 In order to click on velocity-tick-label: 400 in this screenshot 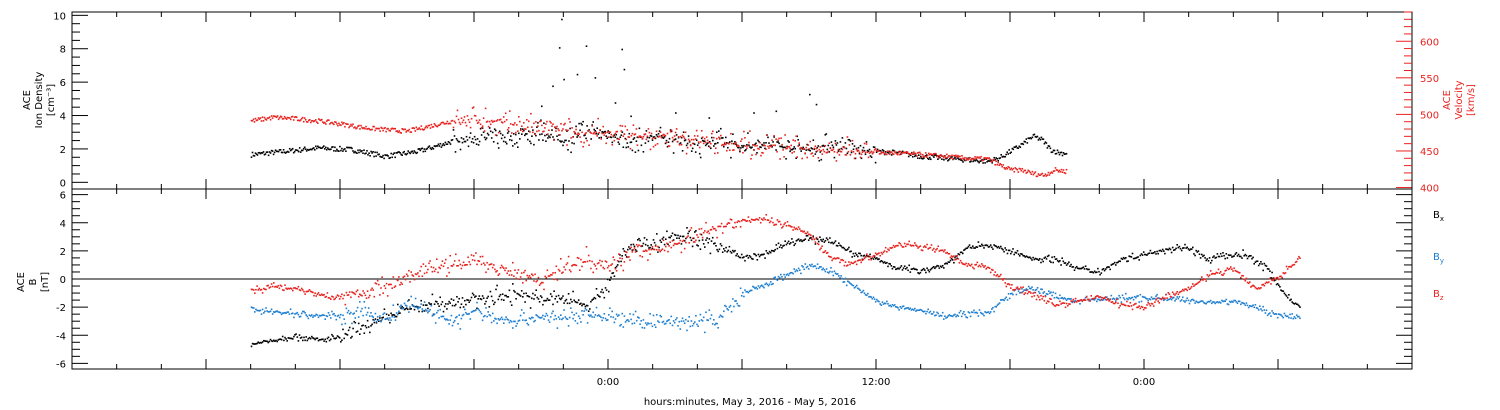, I will do `click(1429, 189)`.